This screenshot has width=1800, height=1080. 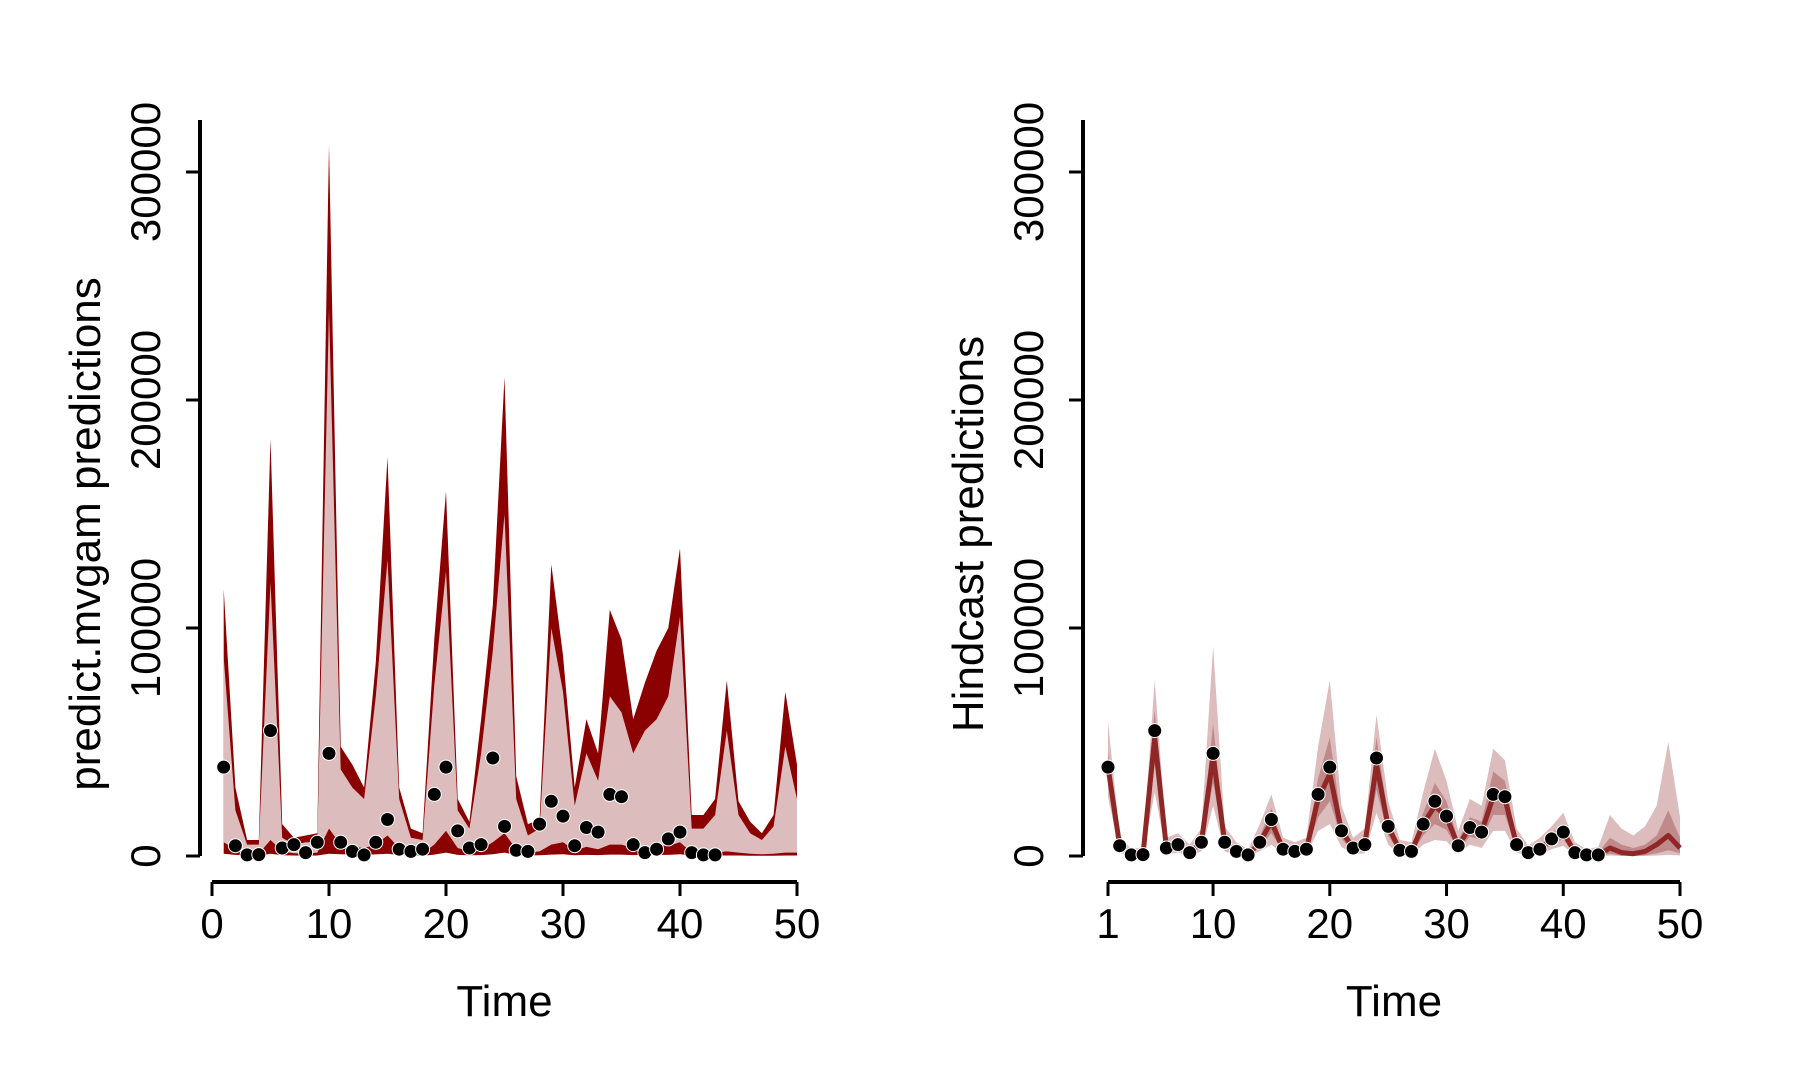 What do you see at coordinates (1393, 796) in the screenshot?
I see `hindcast-median-line` at bounding box center [1393, 796].